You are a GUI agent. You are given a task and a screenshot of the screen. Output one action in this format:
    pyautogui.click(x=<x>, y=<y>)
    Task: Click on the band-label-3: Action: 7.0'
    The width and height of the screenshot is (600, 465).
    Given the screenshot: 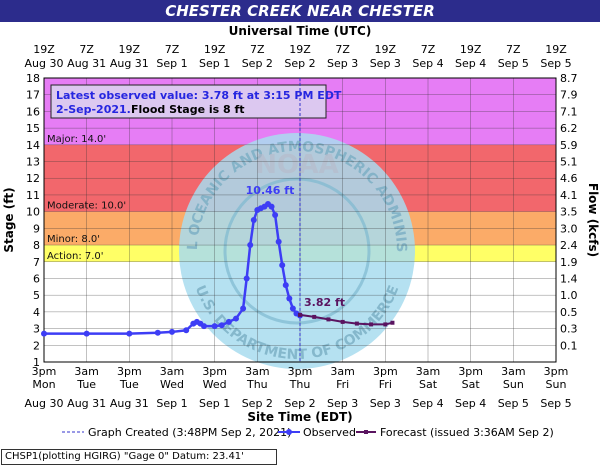 What is the action you would take?
    pyautogui.click(x=75, y=256)
    